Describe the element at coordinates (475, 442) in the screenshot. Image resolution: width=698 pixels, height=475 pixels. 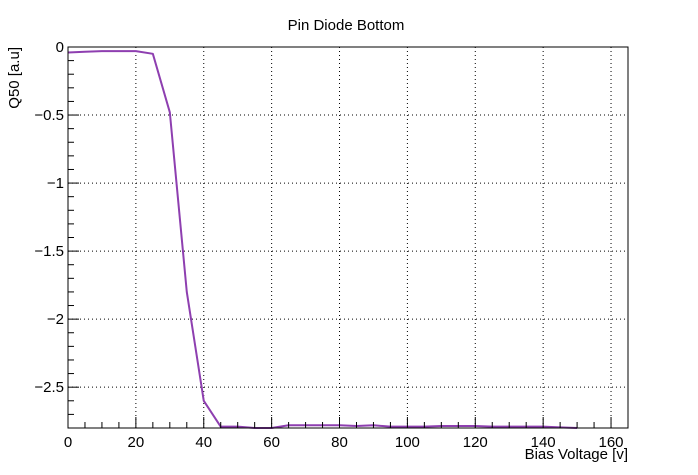
I see `x-tick-label: 120` at that location.